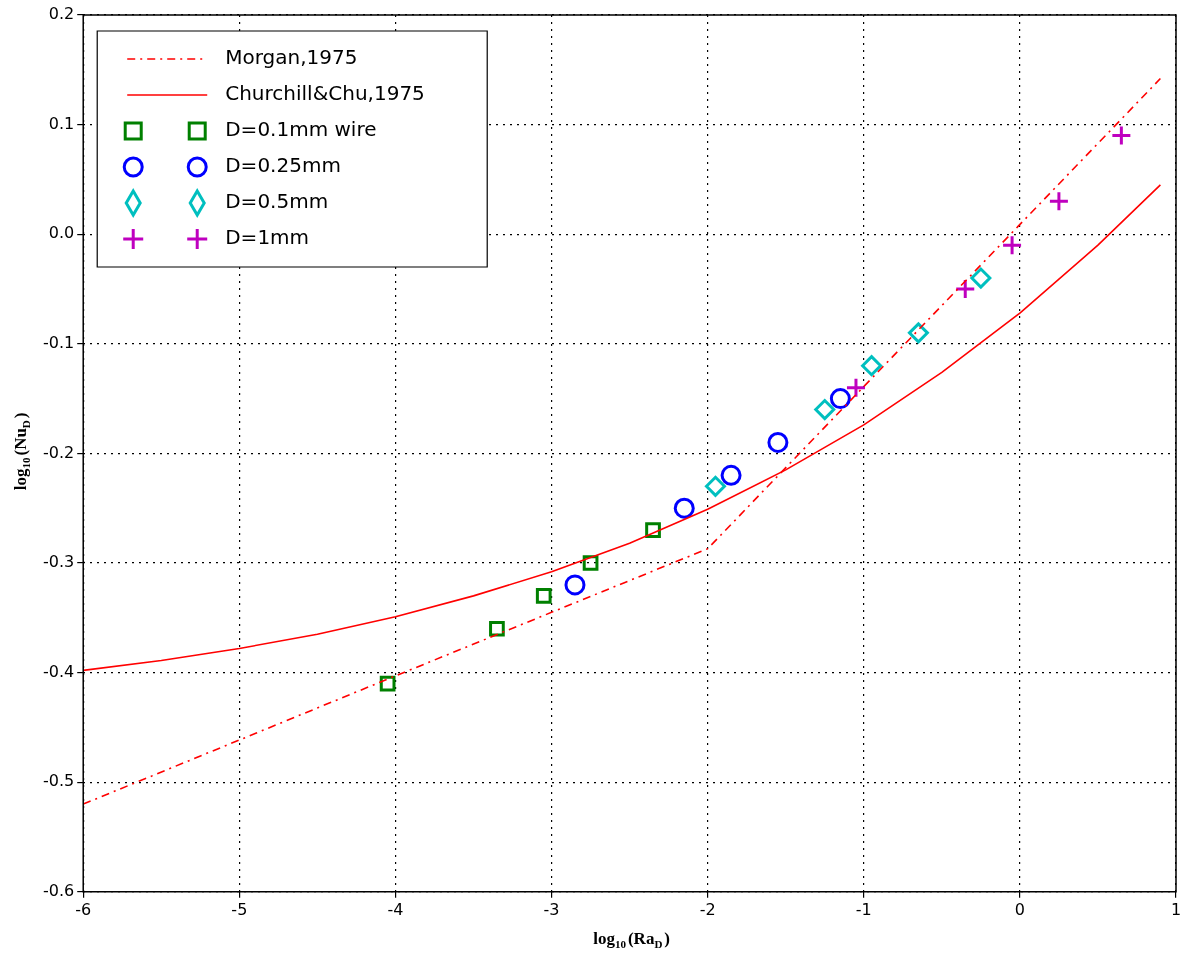 Image resolution: width=1188 pixels, height=973 pixels. I want to click on y-tick-label: 0.1, so click(61, 123).